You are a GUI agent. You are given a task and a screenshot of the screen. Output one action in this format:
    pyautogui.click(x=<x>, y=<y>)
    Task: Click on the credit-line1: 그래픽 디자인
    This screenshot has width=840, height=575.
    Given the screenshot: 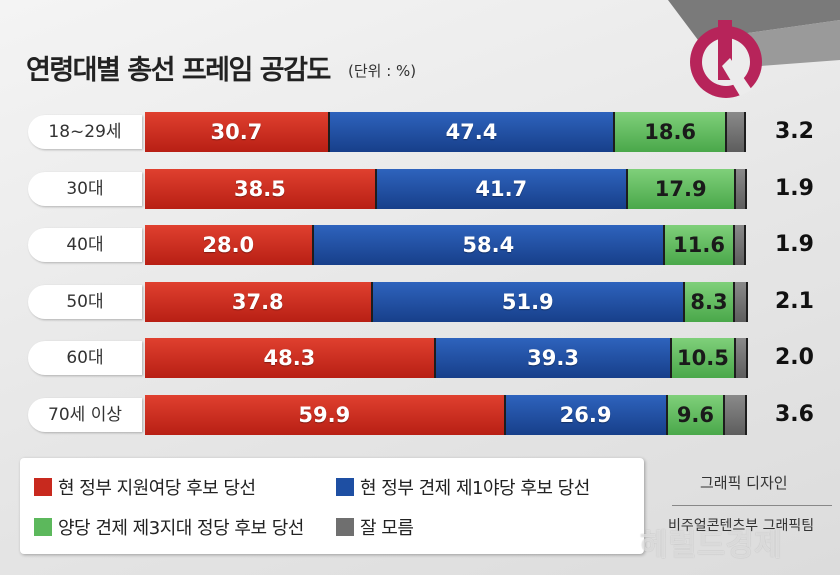 What is the action you would take?
    pyautogui.click(x=744, y=483)
    